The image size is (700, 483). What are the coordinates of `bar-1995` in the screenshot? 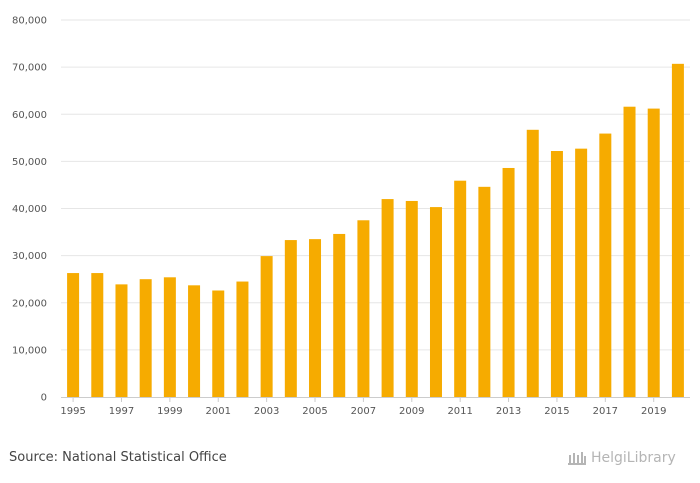 It's located at (73, 335).